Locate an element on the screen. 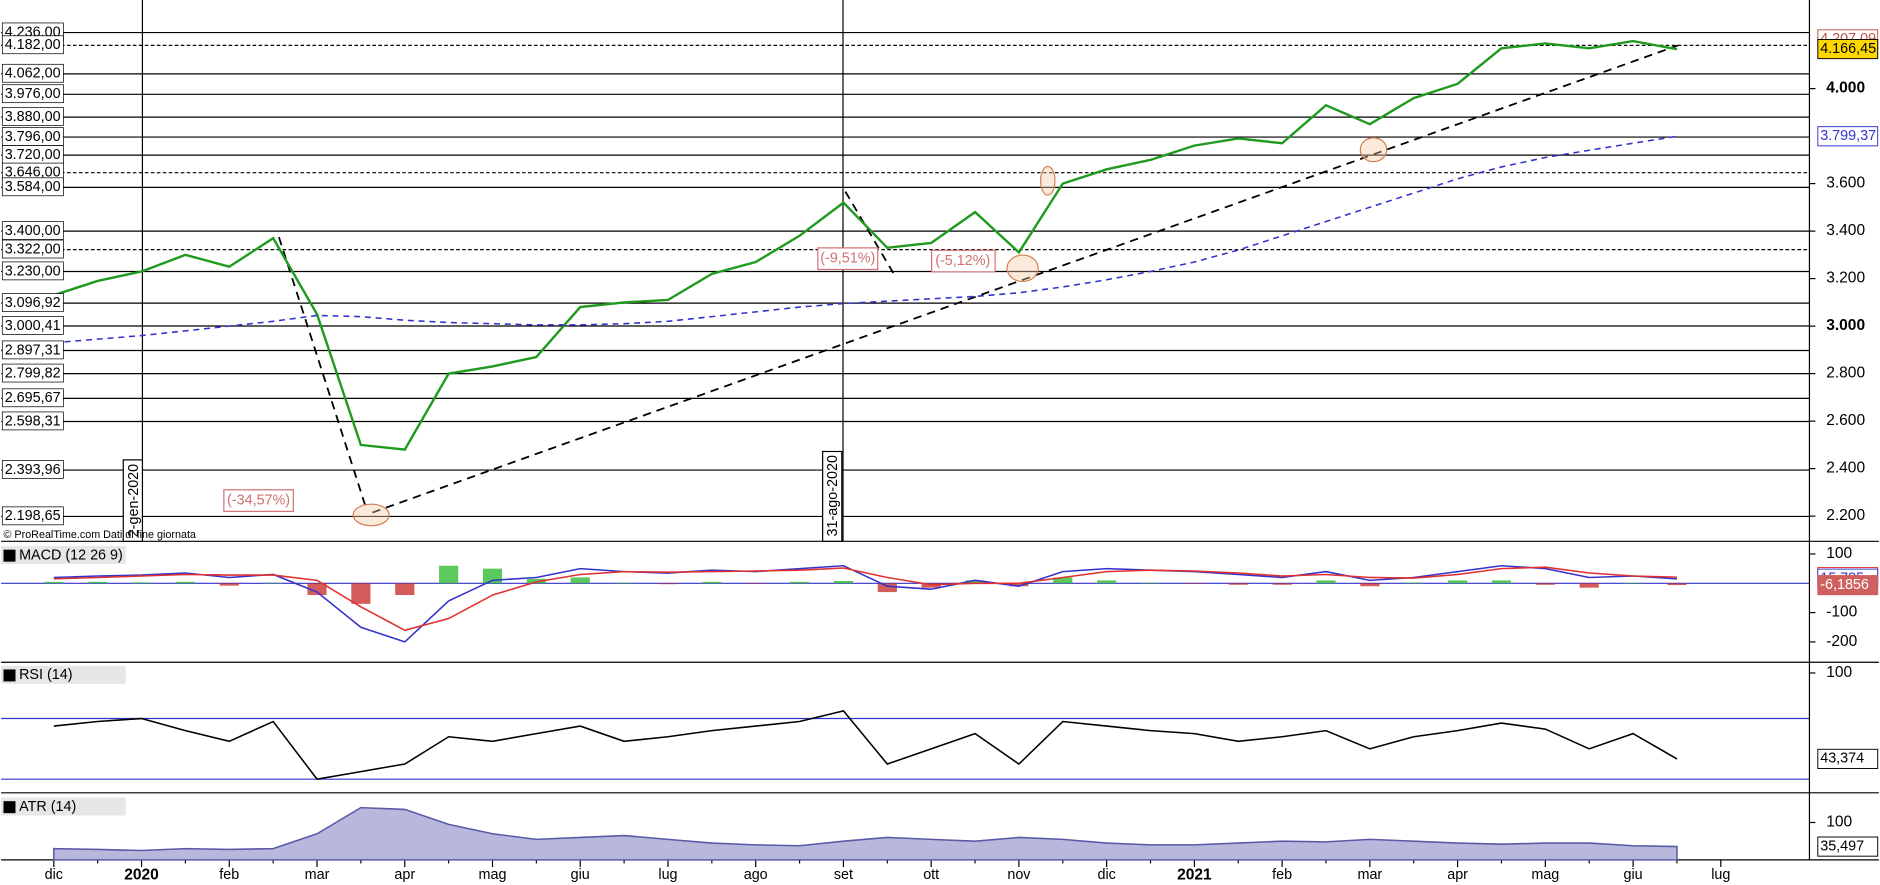 The height and width of the screenshot is (885, 1880). level-label: 4.182,00 is located at coordinates (33, 45).